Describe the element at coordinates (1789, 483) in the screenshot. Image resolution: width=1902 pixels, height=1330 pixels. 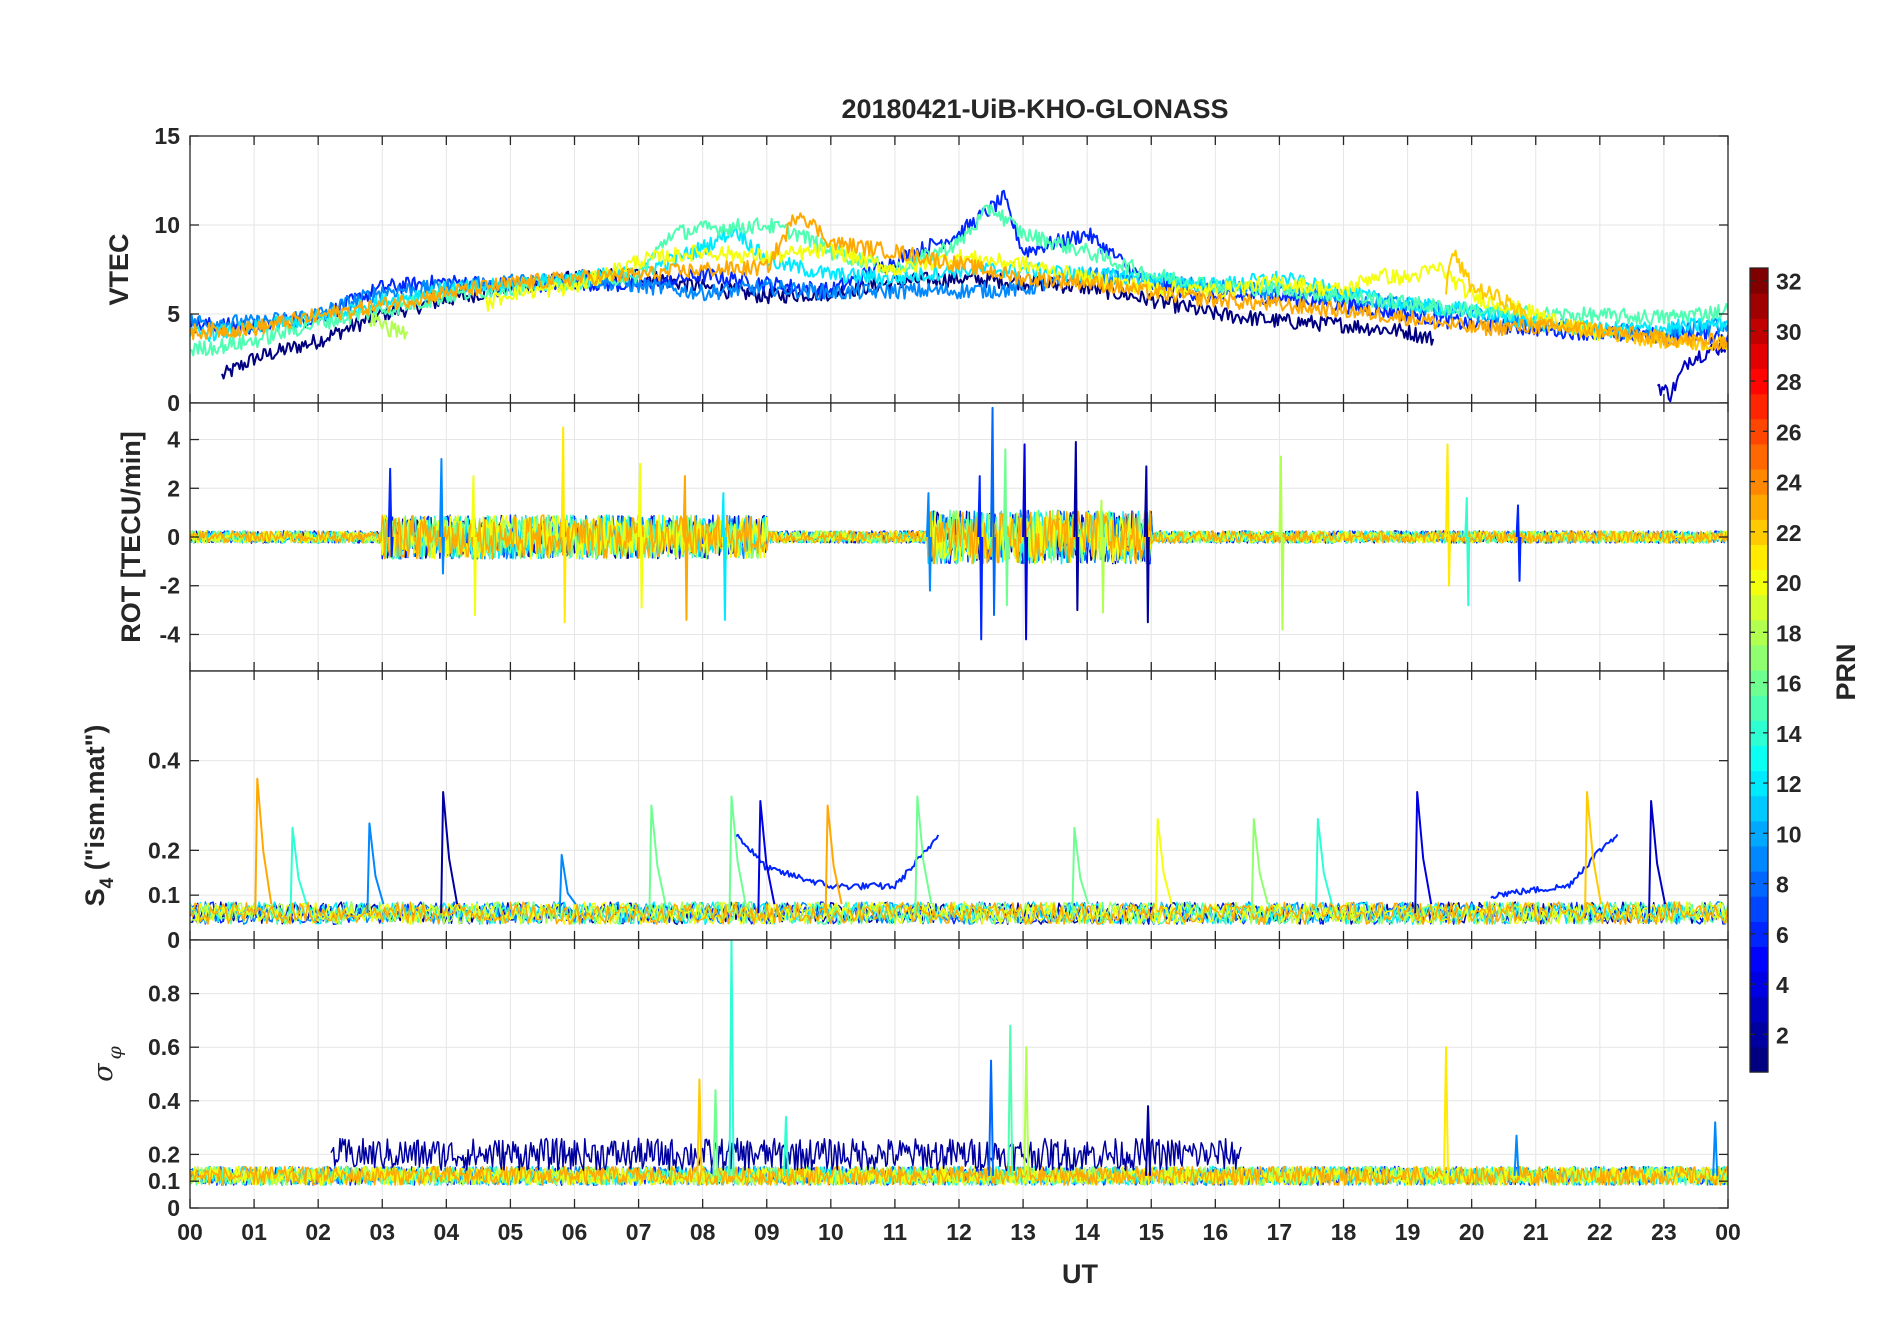
I see `colorbar-tick-label: 24` at that location.